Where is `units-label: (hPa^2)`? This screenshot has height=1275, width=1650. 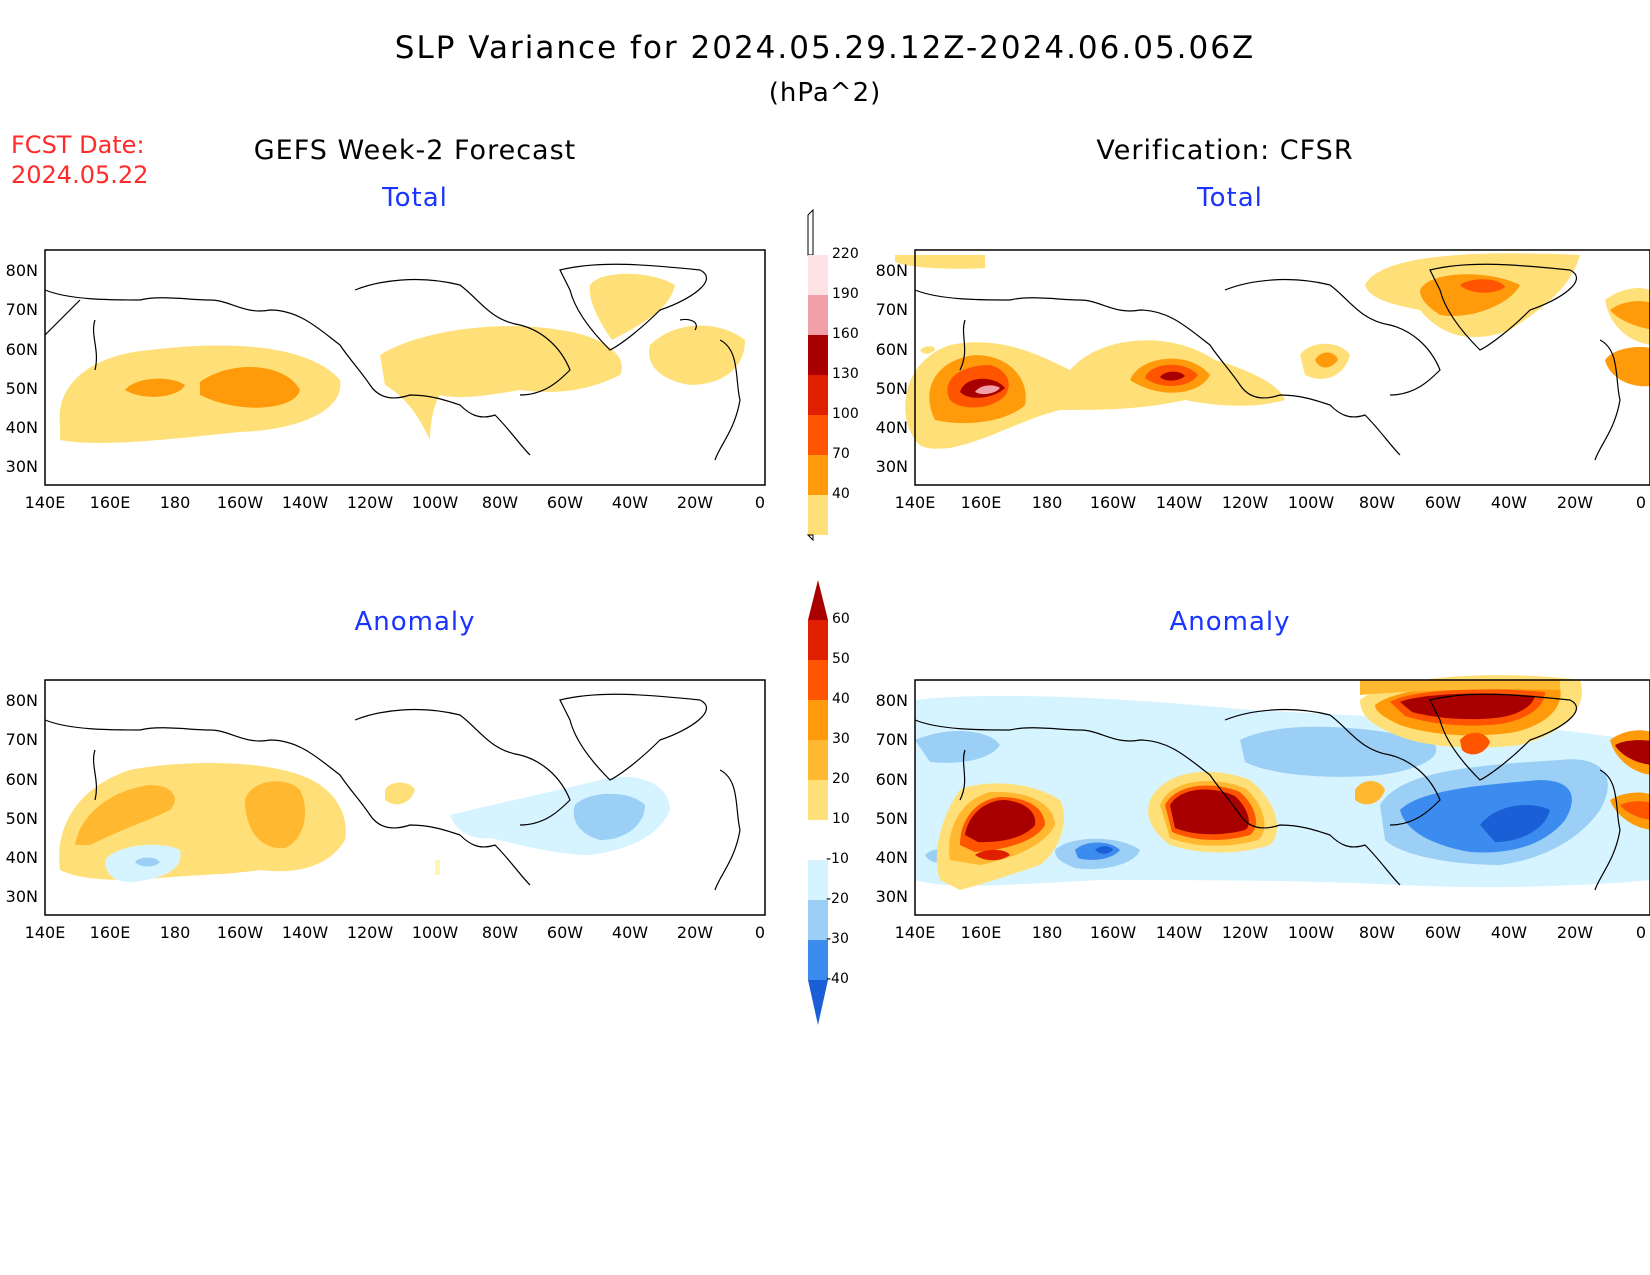
units-label: (hPa^2) is located at coordinates (825, 93).